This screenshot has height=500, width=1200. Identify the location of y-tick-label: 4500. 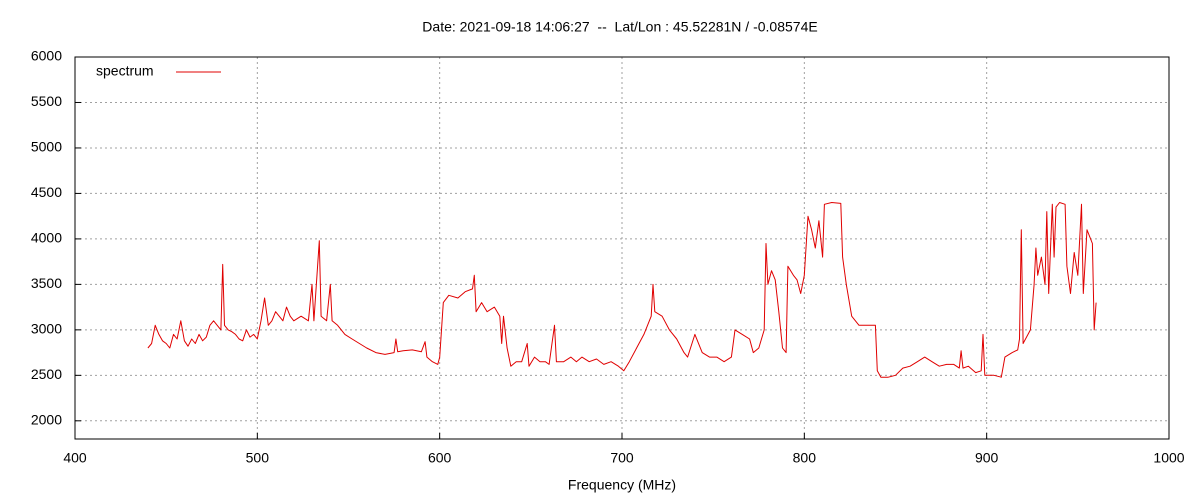
(46, 192).